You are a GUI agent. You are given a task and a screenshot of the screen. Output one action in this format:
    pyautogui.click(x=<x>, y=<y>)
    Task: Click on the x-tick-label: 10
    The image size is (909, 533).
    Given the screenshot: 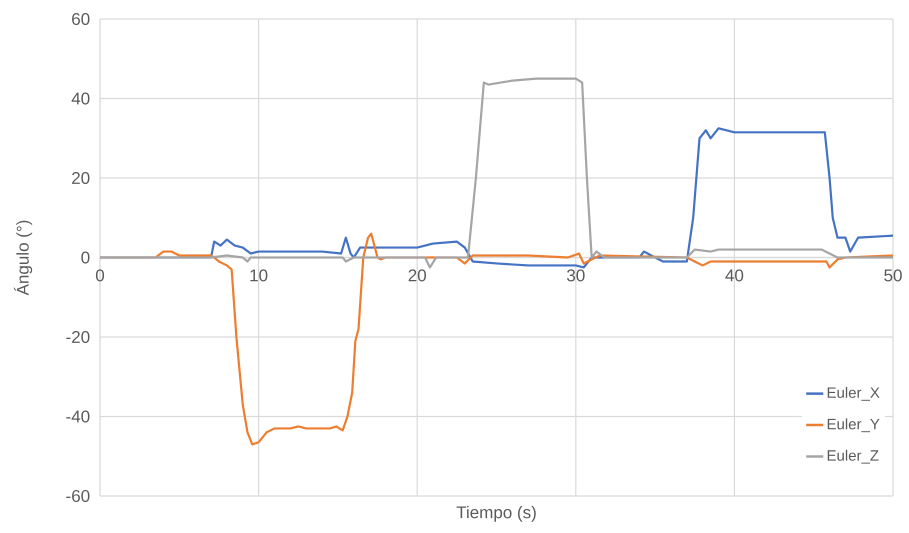 What is the action you would take?
    pyautogui.click(x=259, y=275)
    